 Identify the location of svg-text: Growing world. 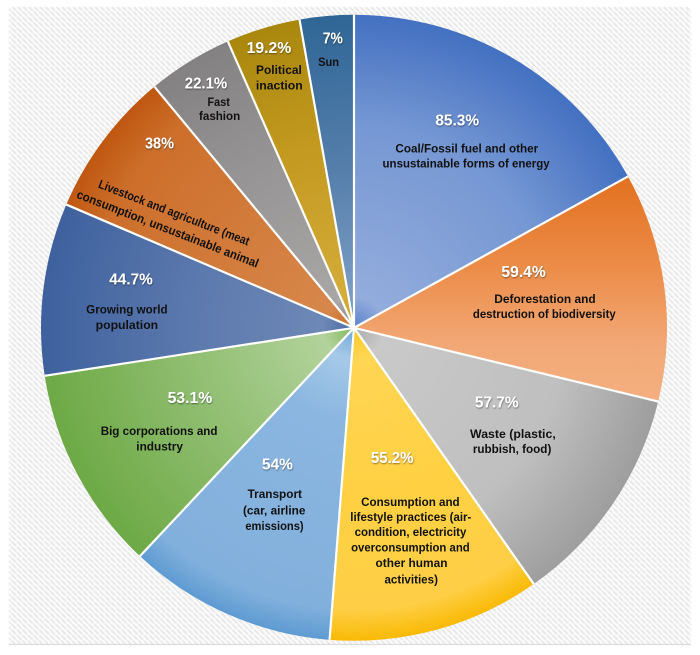
(127, 310).